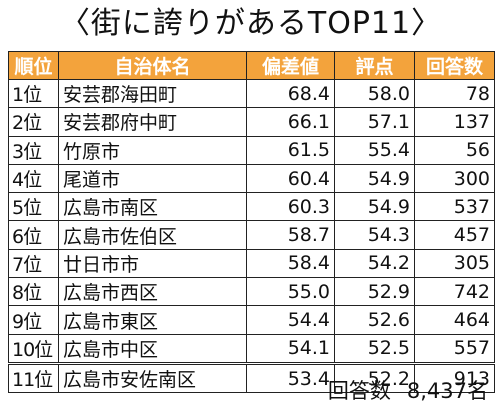 This screenshot has height=411, width=502. I want to click on column-header-responses: 回答数, so click(454, 65).